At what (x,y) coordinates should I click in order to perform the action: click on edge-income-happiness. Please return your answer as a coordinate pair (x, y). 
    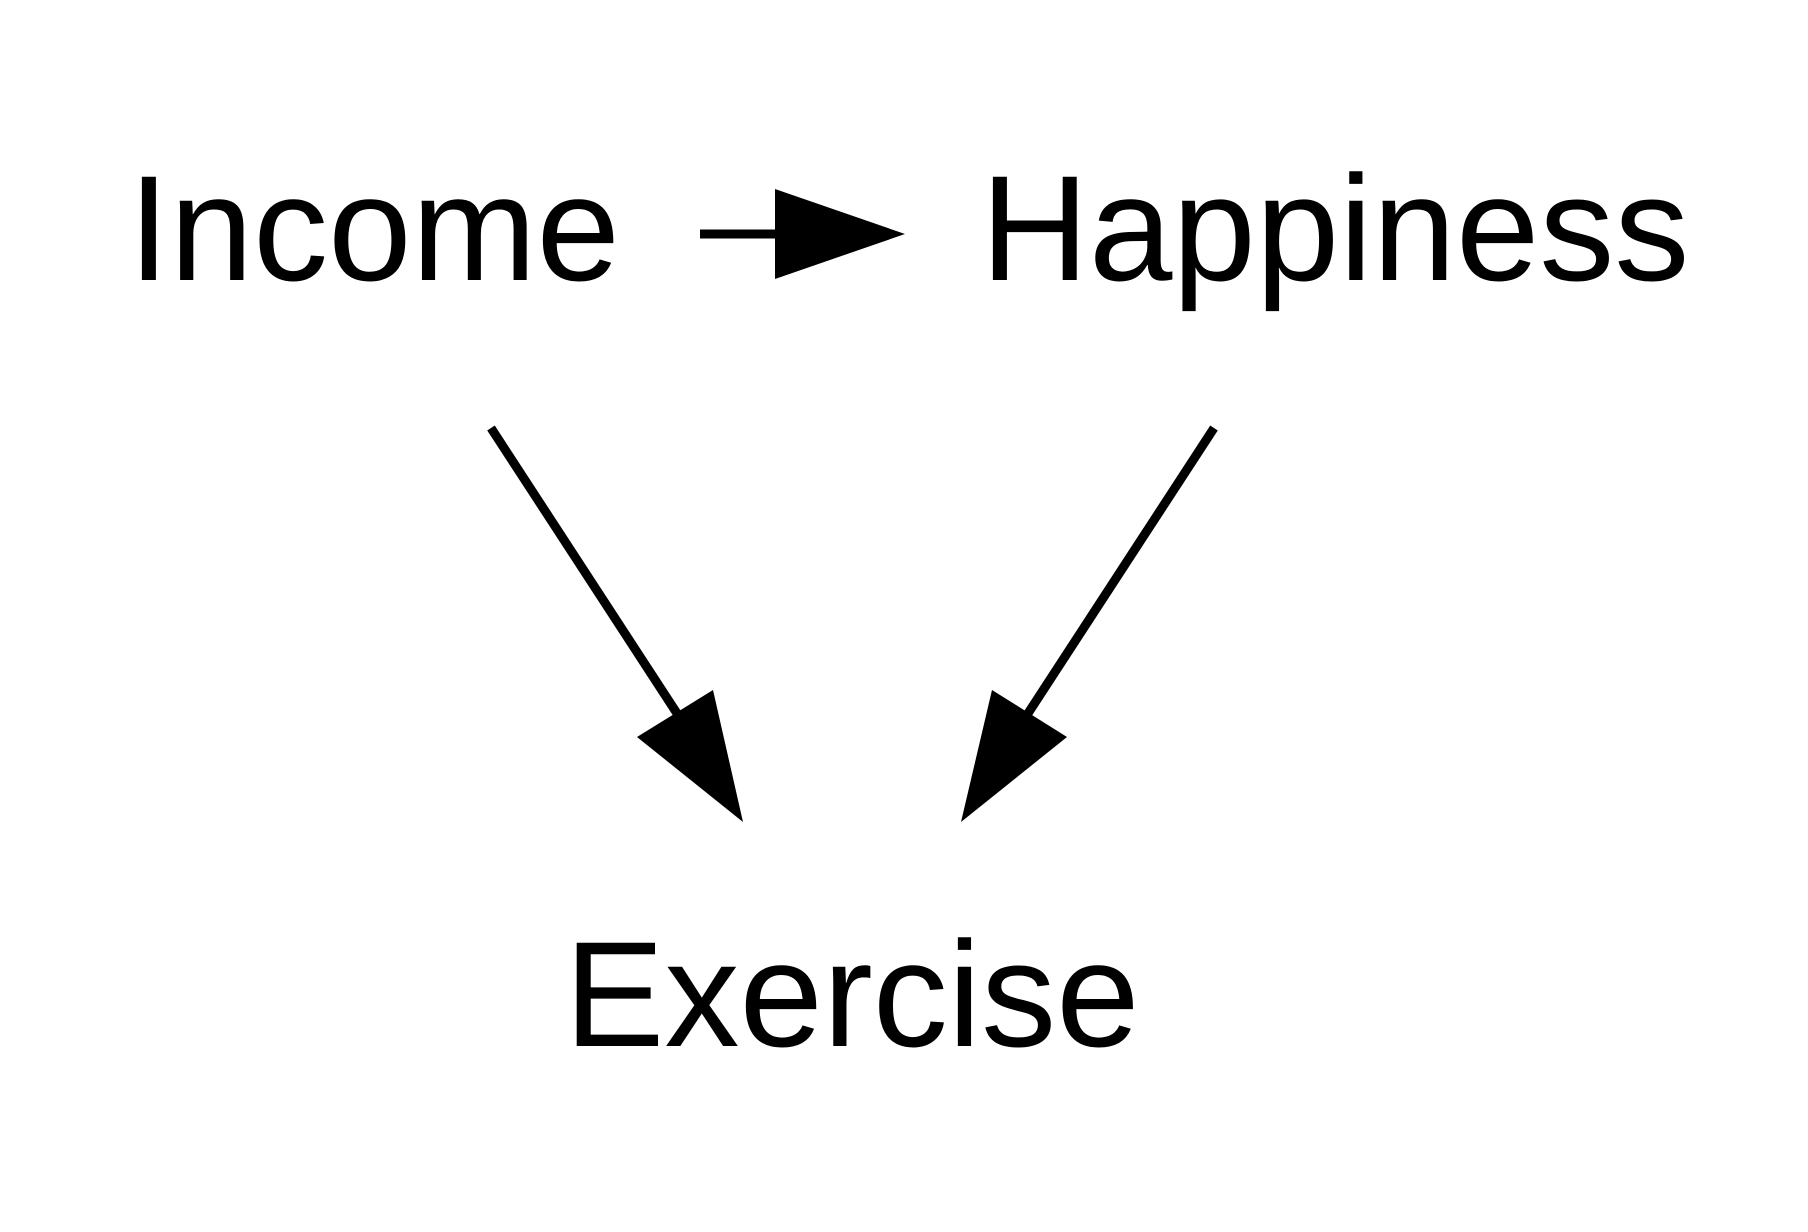
    Looking at the image, I should click on (802, 234).